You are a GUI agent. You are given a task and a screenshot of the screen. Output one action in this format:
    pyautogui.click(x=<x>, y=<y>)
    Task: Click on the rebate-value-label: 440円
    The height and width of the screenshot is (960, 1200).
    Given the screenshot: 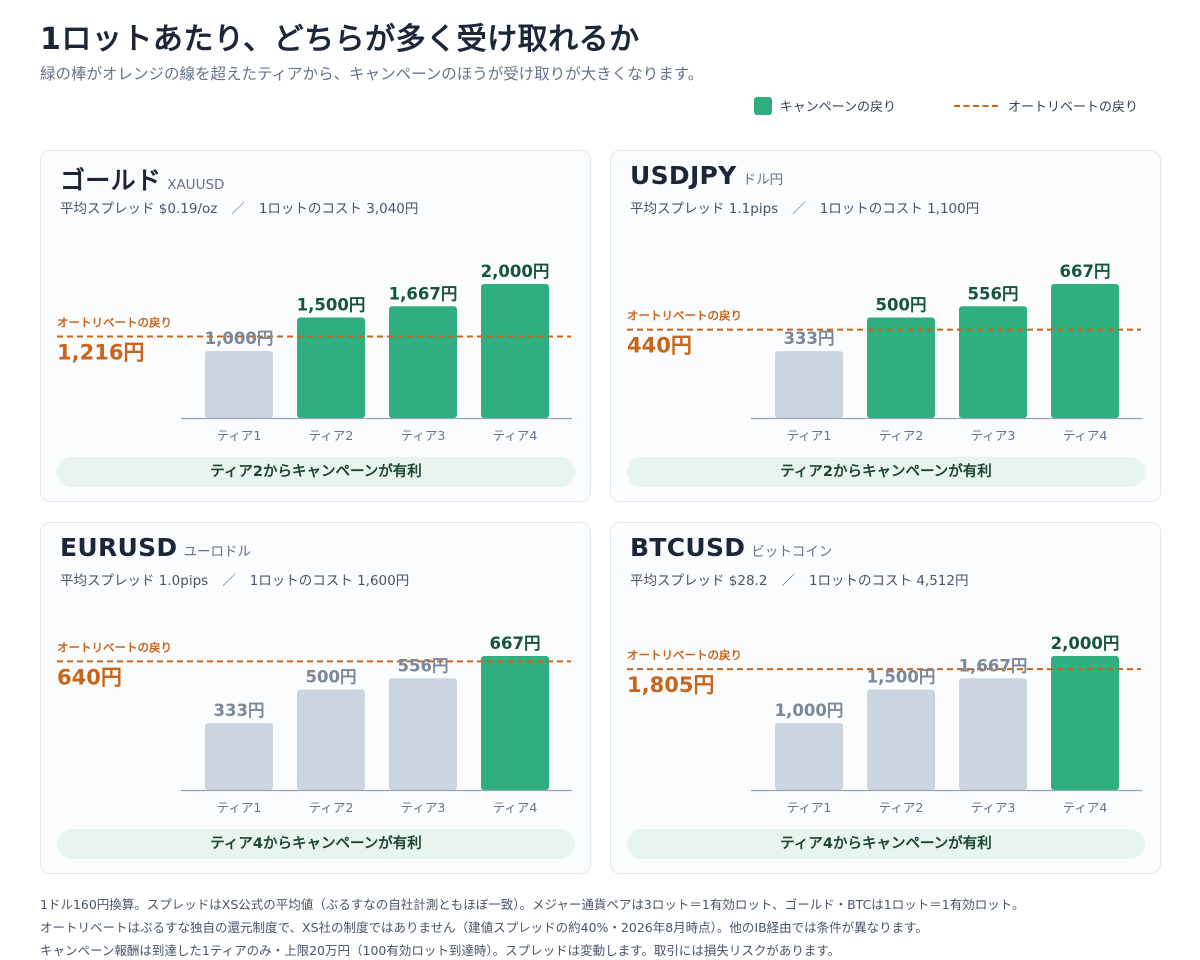 What is the action you would take?
    pyautogui.click(x=659, y=346)
    